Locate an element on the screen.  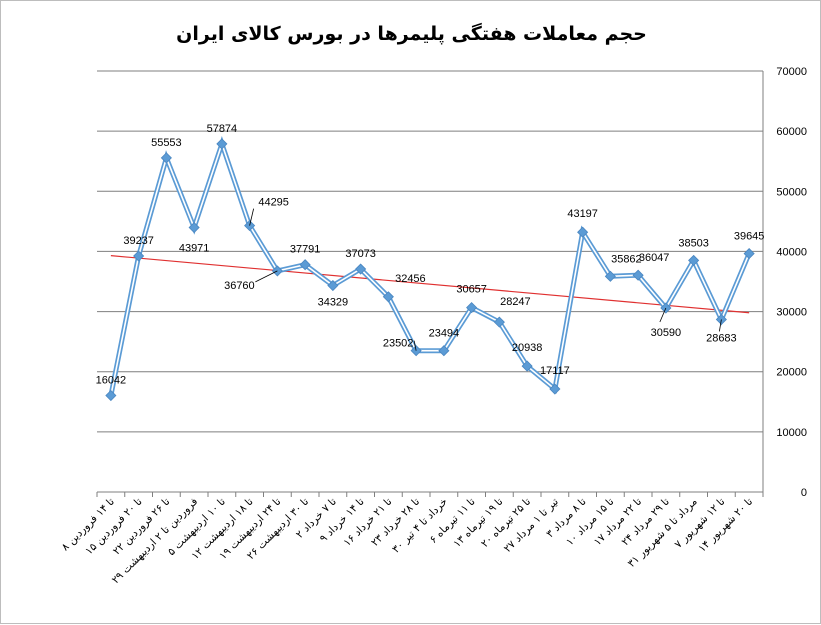
data-label: 30657 is located at coordinates (471, 290).